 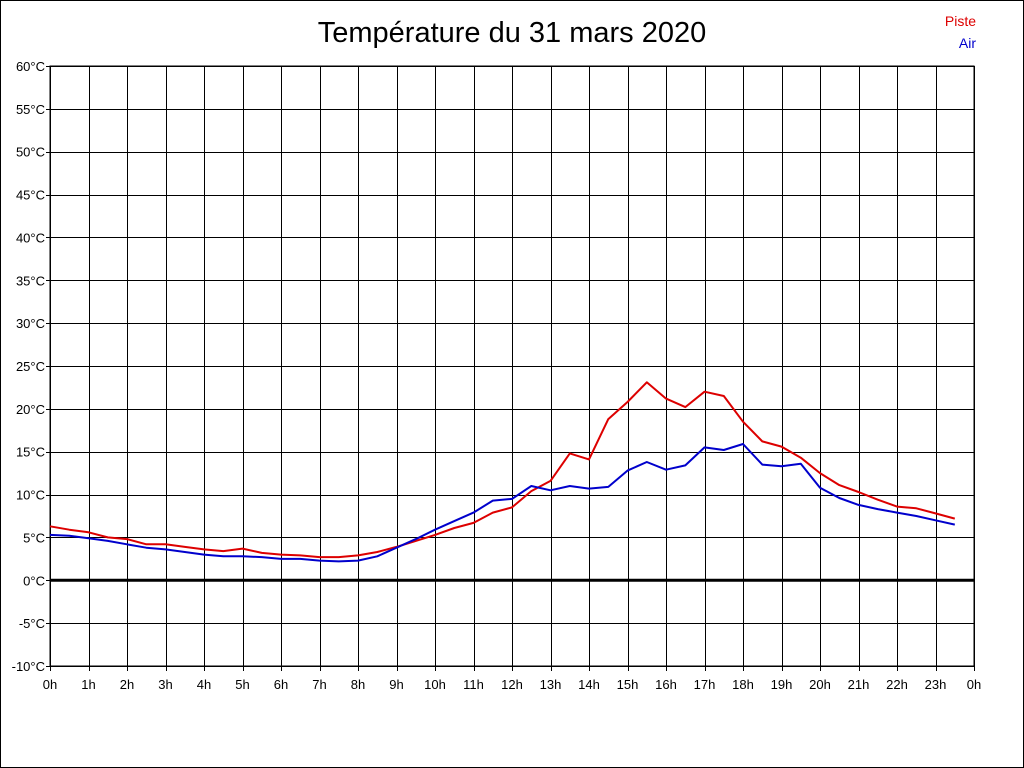 What do you see at coordinates (30, 366) in the screenshot?
I see `y-tick-label: 25°C` at bounding box center [30, 366].